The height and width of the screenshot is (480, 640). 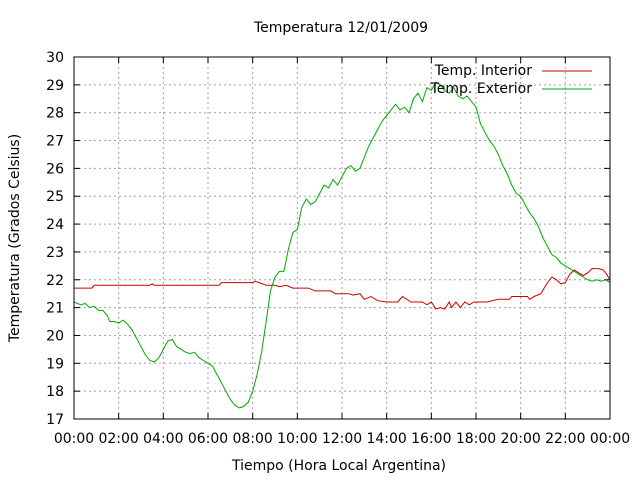 What do you see at coordinates (297, 439) in the screenshot?
I see `x-tick-label: 10:00` at bounding box center [297, 439].